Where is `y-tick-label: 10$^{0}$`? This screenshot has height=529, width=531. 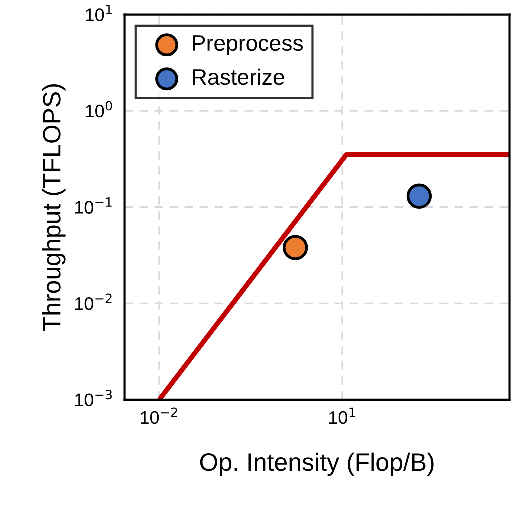 y-tick-label: 10$^{0}$ is located at coordinates (99, 109).